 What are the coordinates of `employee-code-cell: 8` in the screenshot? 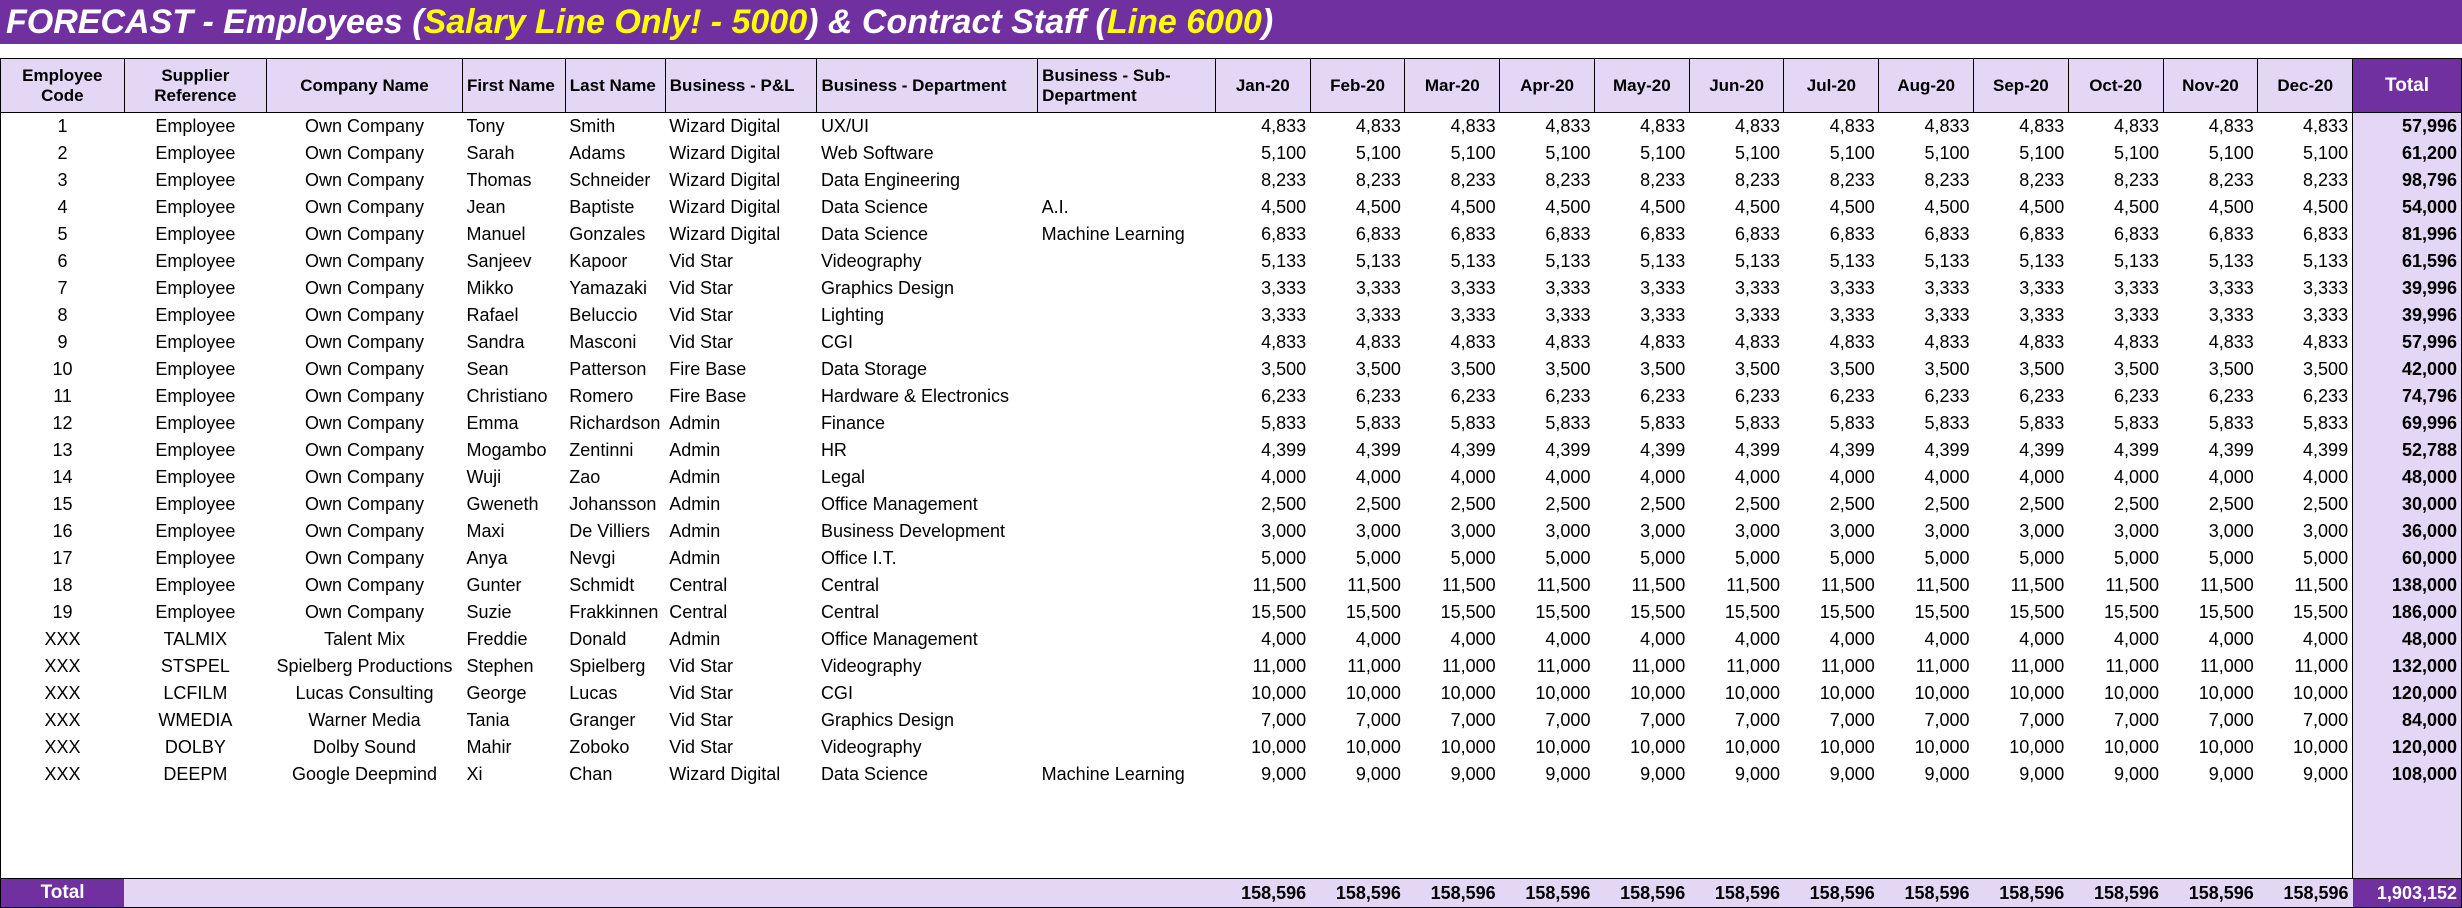 It's located at (62, 315).